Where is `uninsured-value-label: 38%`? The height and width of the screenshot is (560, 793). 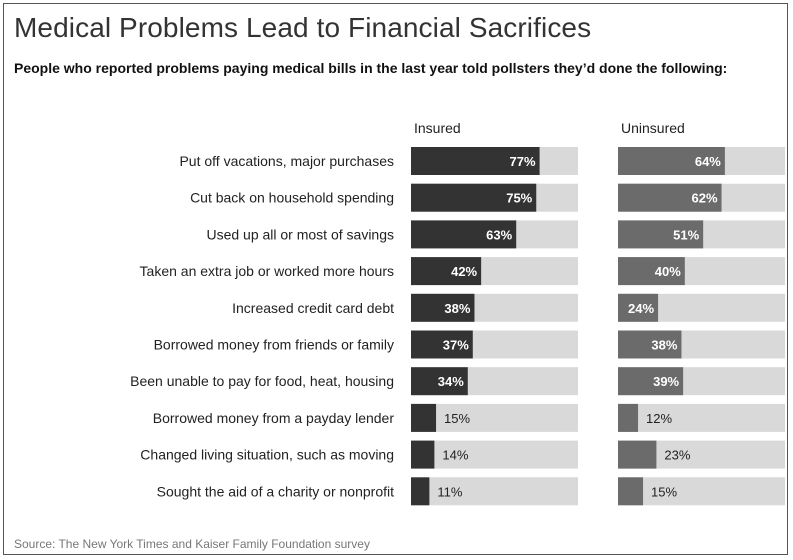 uninsured-value-label: 38% is located at coordinates (664, 345).